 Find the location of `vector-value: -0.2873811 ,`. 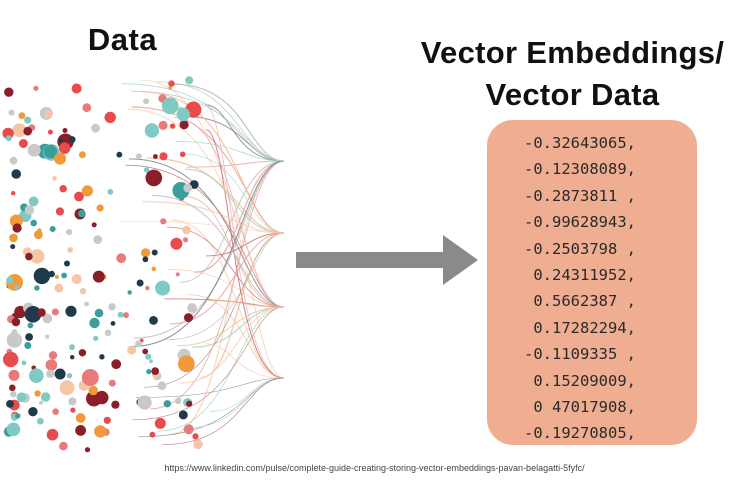

vector-value: -0.2873811 , is located at coordinates (580, 195).